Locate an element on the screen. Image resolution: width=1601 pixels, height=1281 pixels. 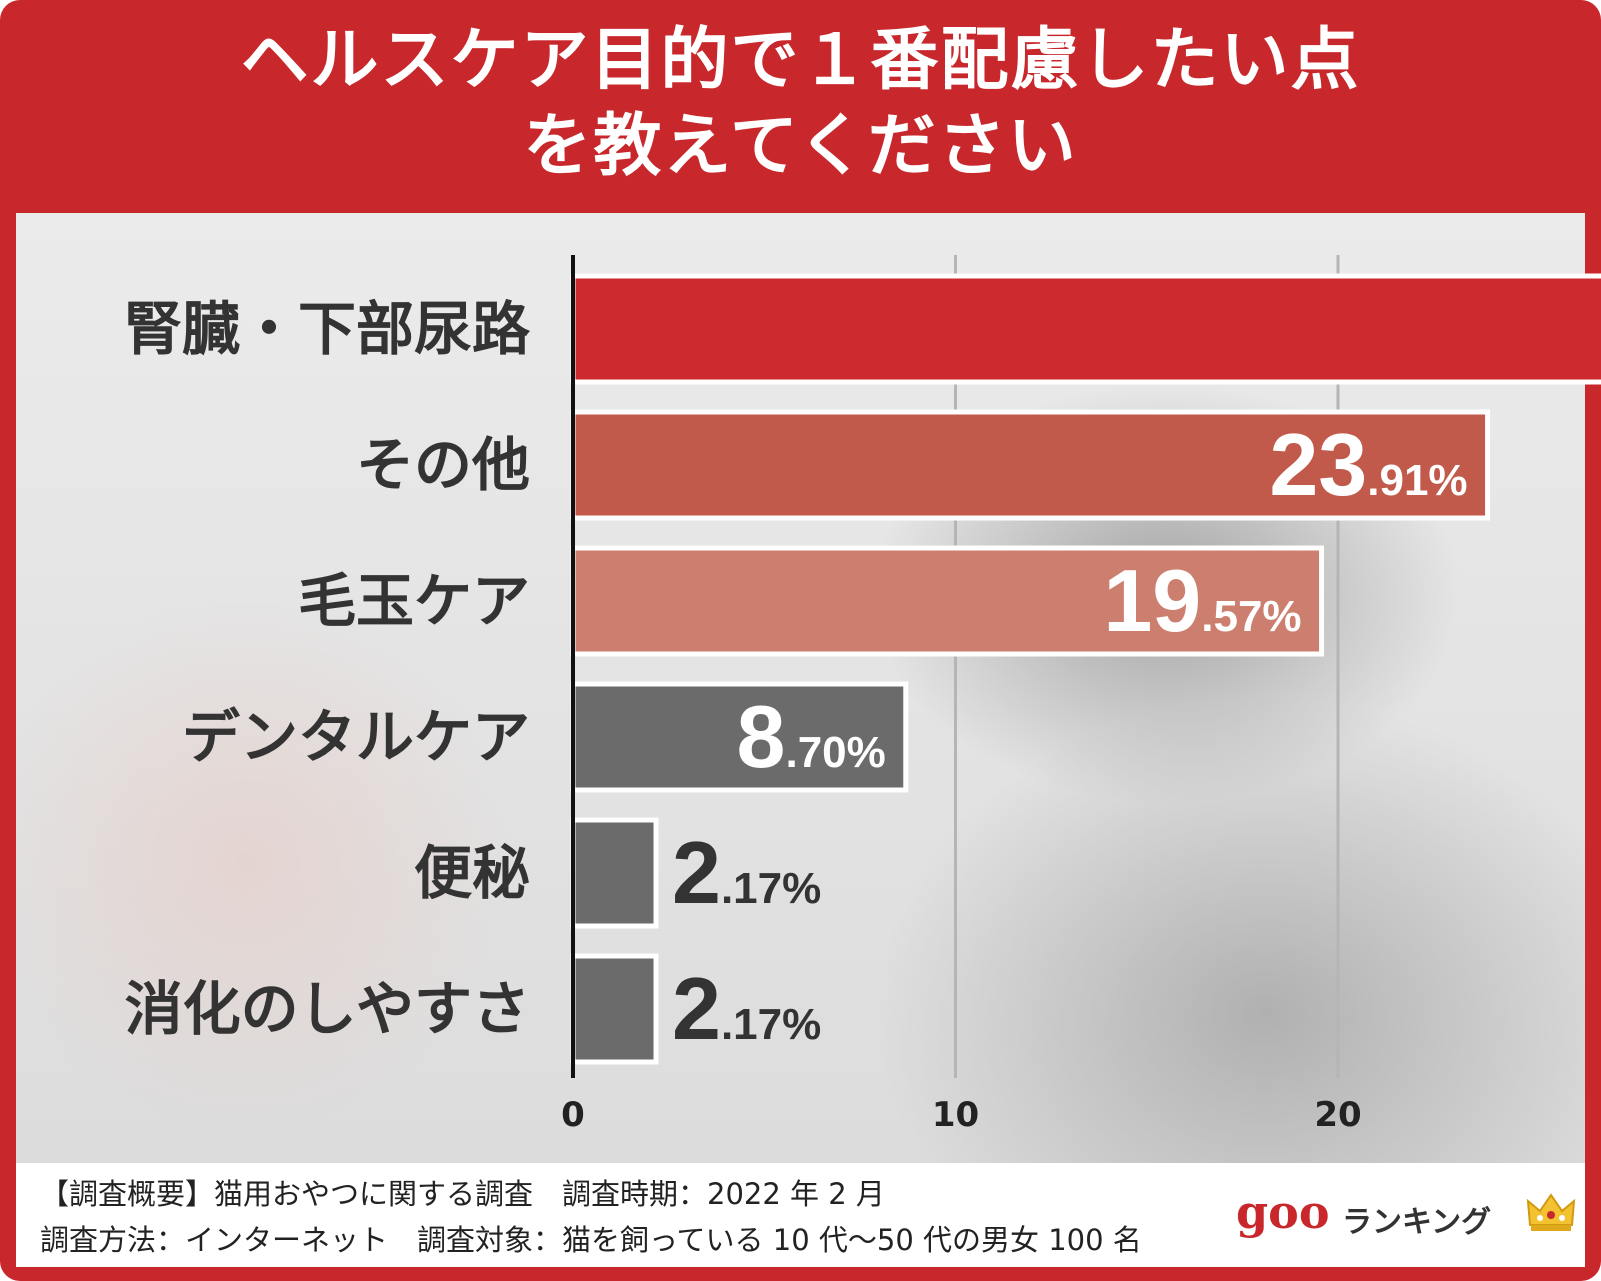
logo-brand: goo is located at coordinates (1283, 1212).